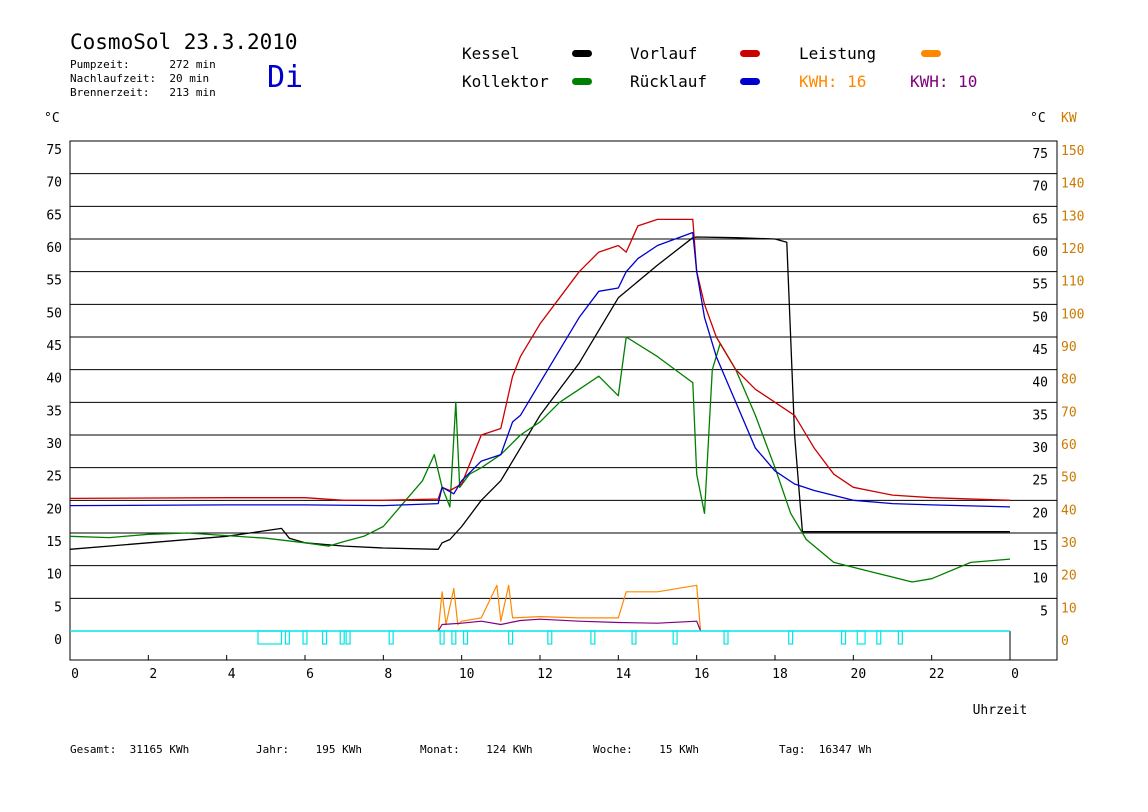 The image size is (1148, 812). What do you see at coordinates (54, 444) in the screenshot?
I see `y-tick-label-left: 30` at bounding box center [54, 444].